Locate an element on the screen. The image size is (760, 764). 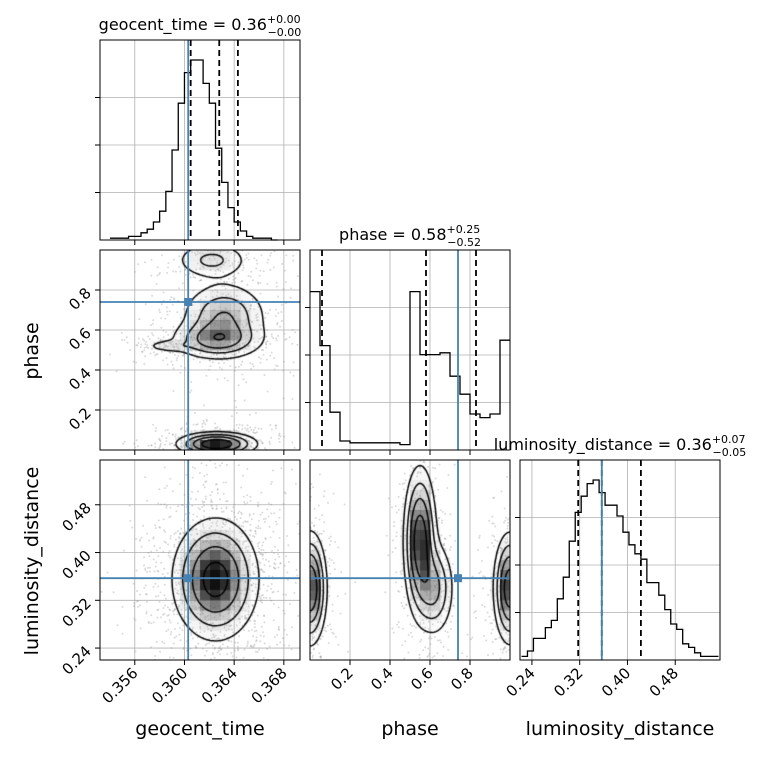
luminosity_distance-1d-step is located at coordinates (620, 568).